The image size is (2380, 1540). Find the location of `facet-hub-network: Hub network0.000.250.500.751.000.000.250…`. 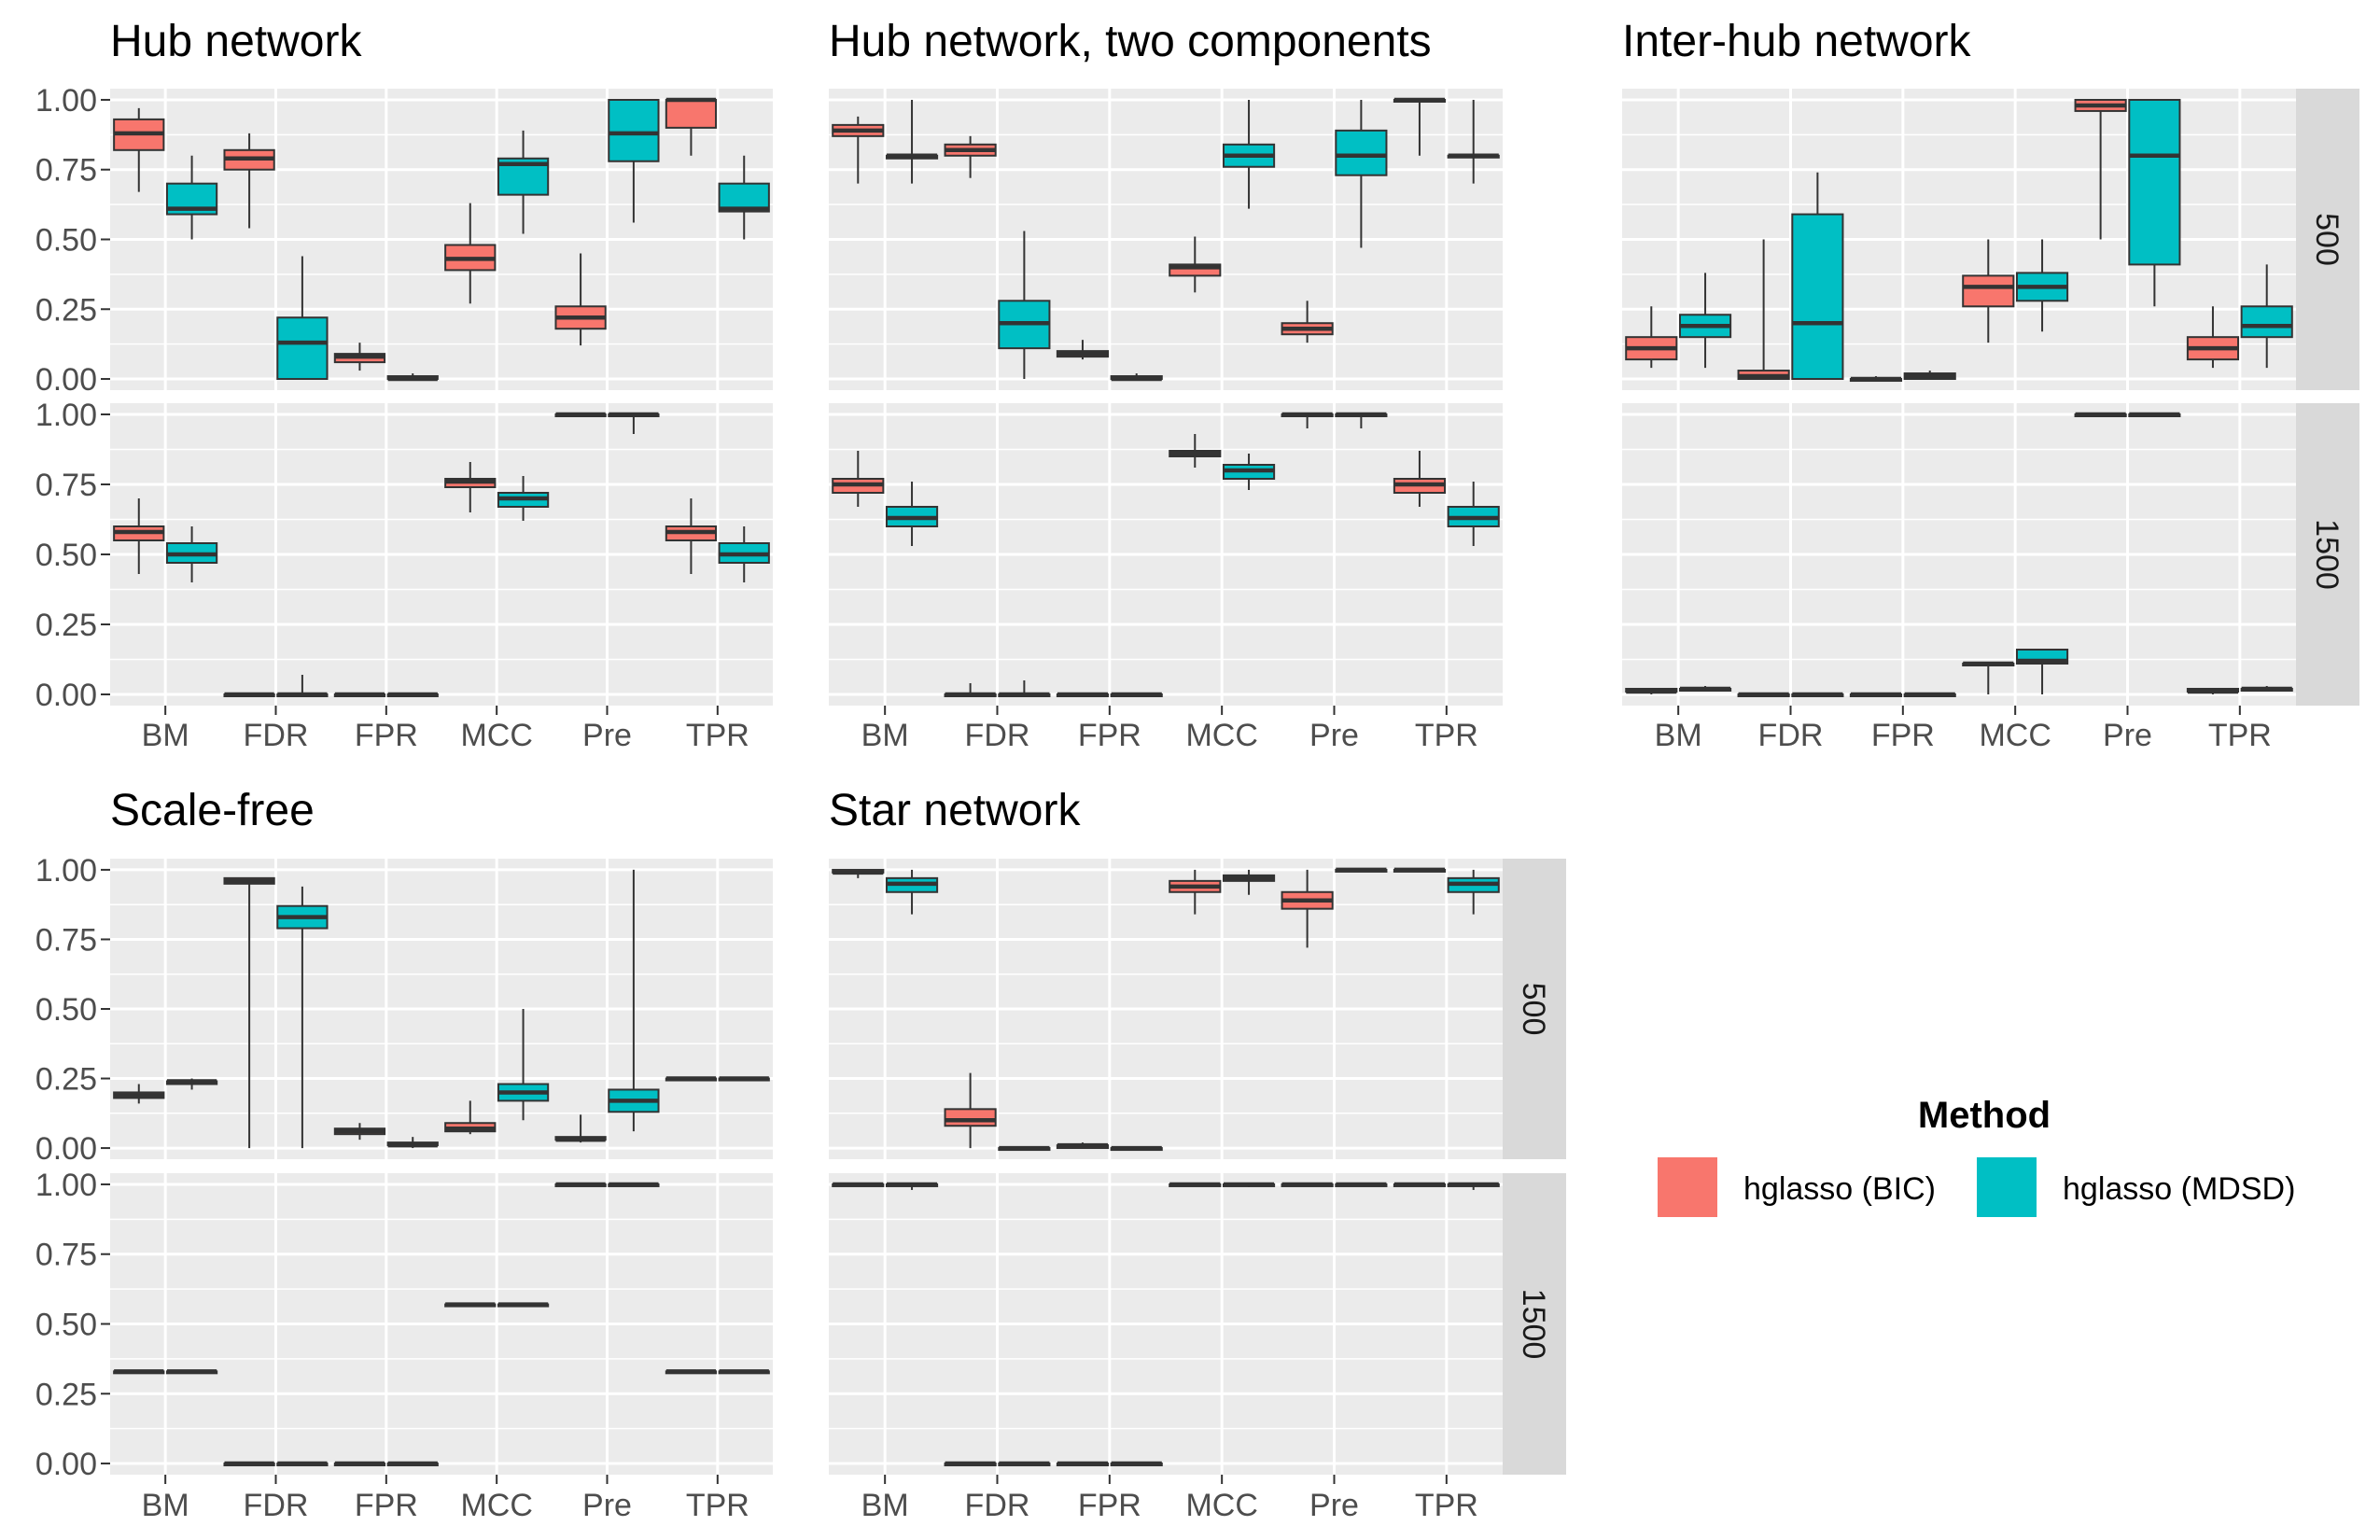

facet-hub-network: Hub network0.000.250.500.751.000.000.250… is located at coordinates (404, 385).